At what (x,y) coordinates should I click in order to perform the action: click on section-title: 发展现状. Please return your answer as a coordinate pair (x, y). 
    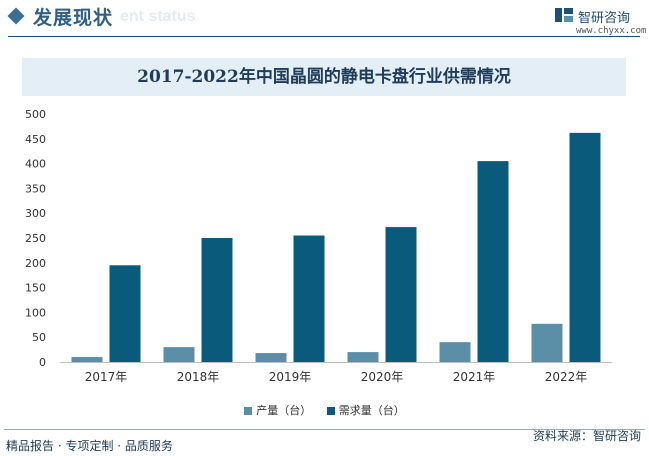
    Looking at the image, I should click on (73, 18).